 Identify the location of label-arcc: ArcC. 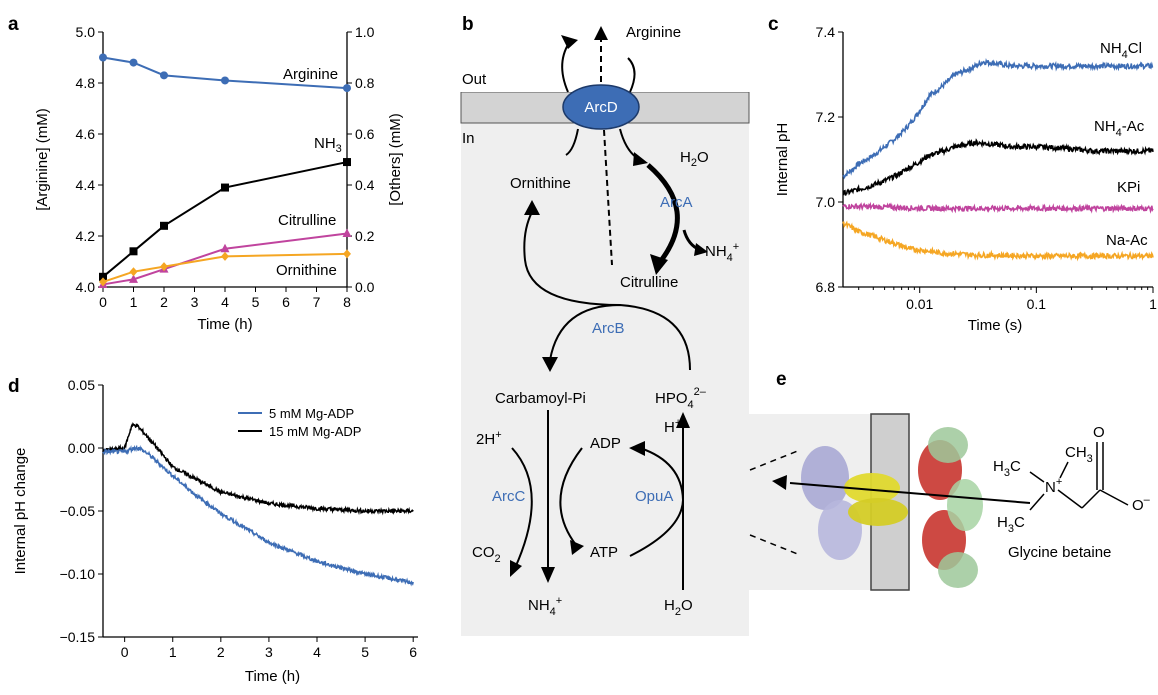
(509, 496).